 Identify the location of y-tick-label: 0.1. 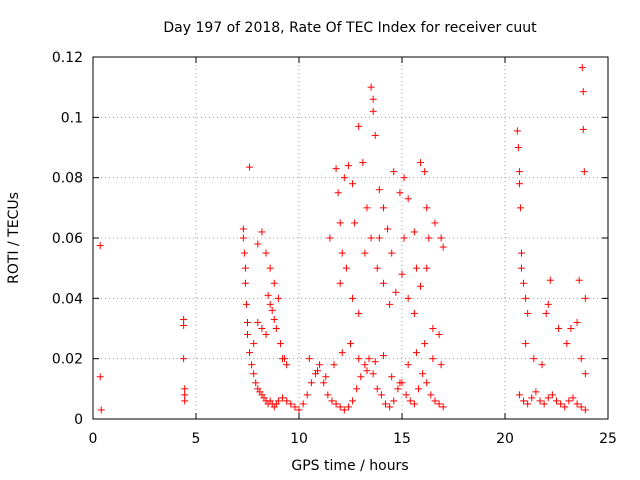
(72, 118).